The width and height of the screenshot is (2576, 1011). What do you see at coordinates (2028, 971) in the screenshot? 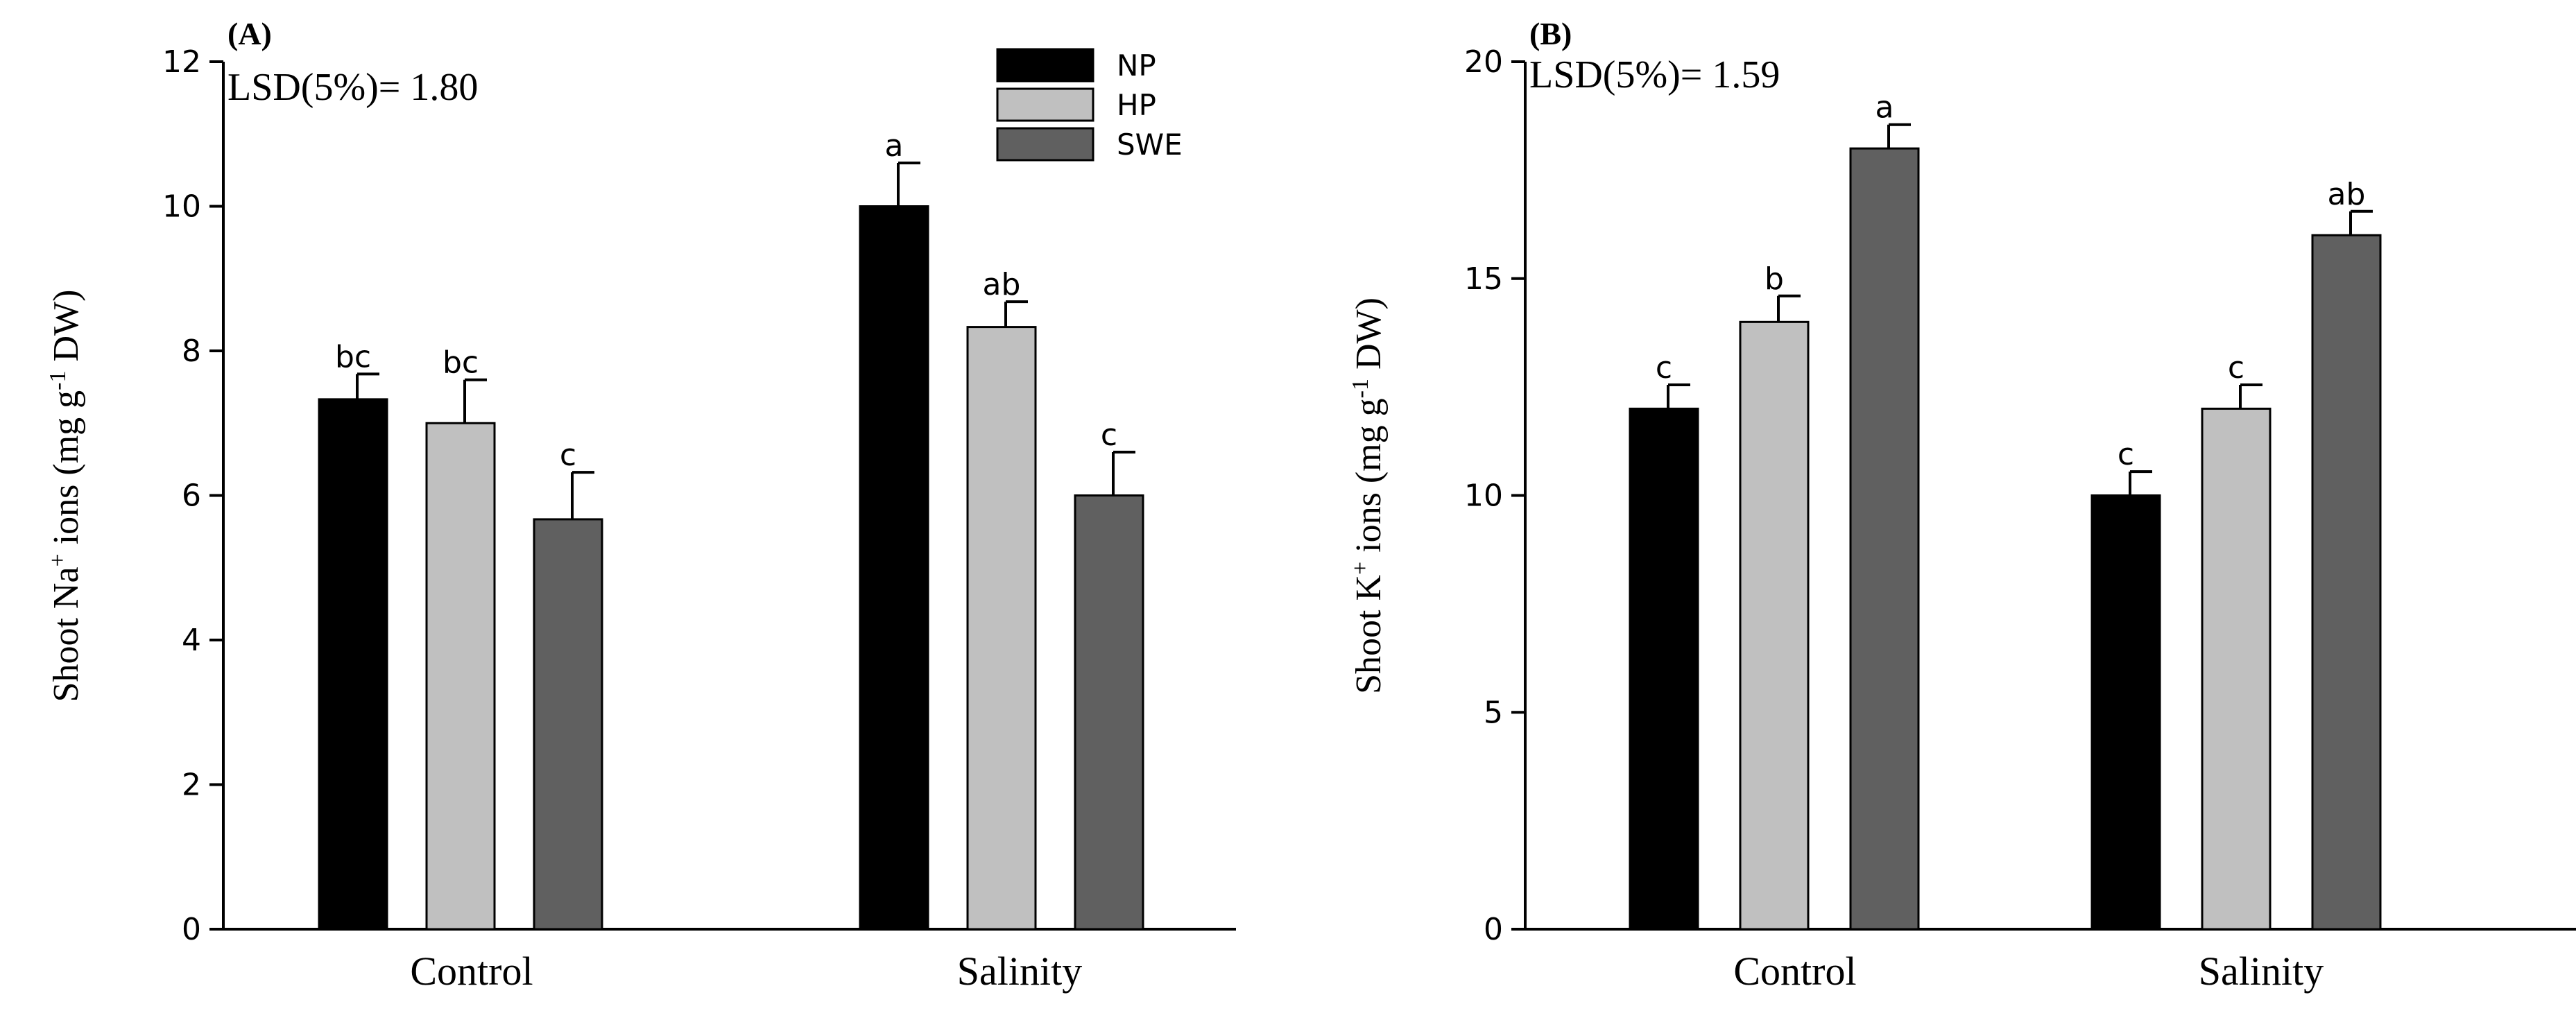
I see `panel-b-category-labels: Control Salinity` at bounding box center [2028, 971].